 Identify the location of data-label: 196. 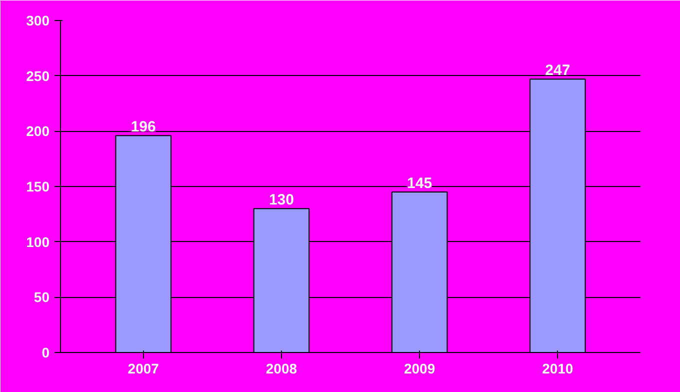
(143, 127).